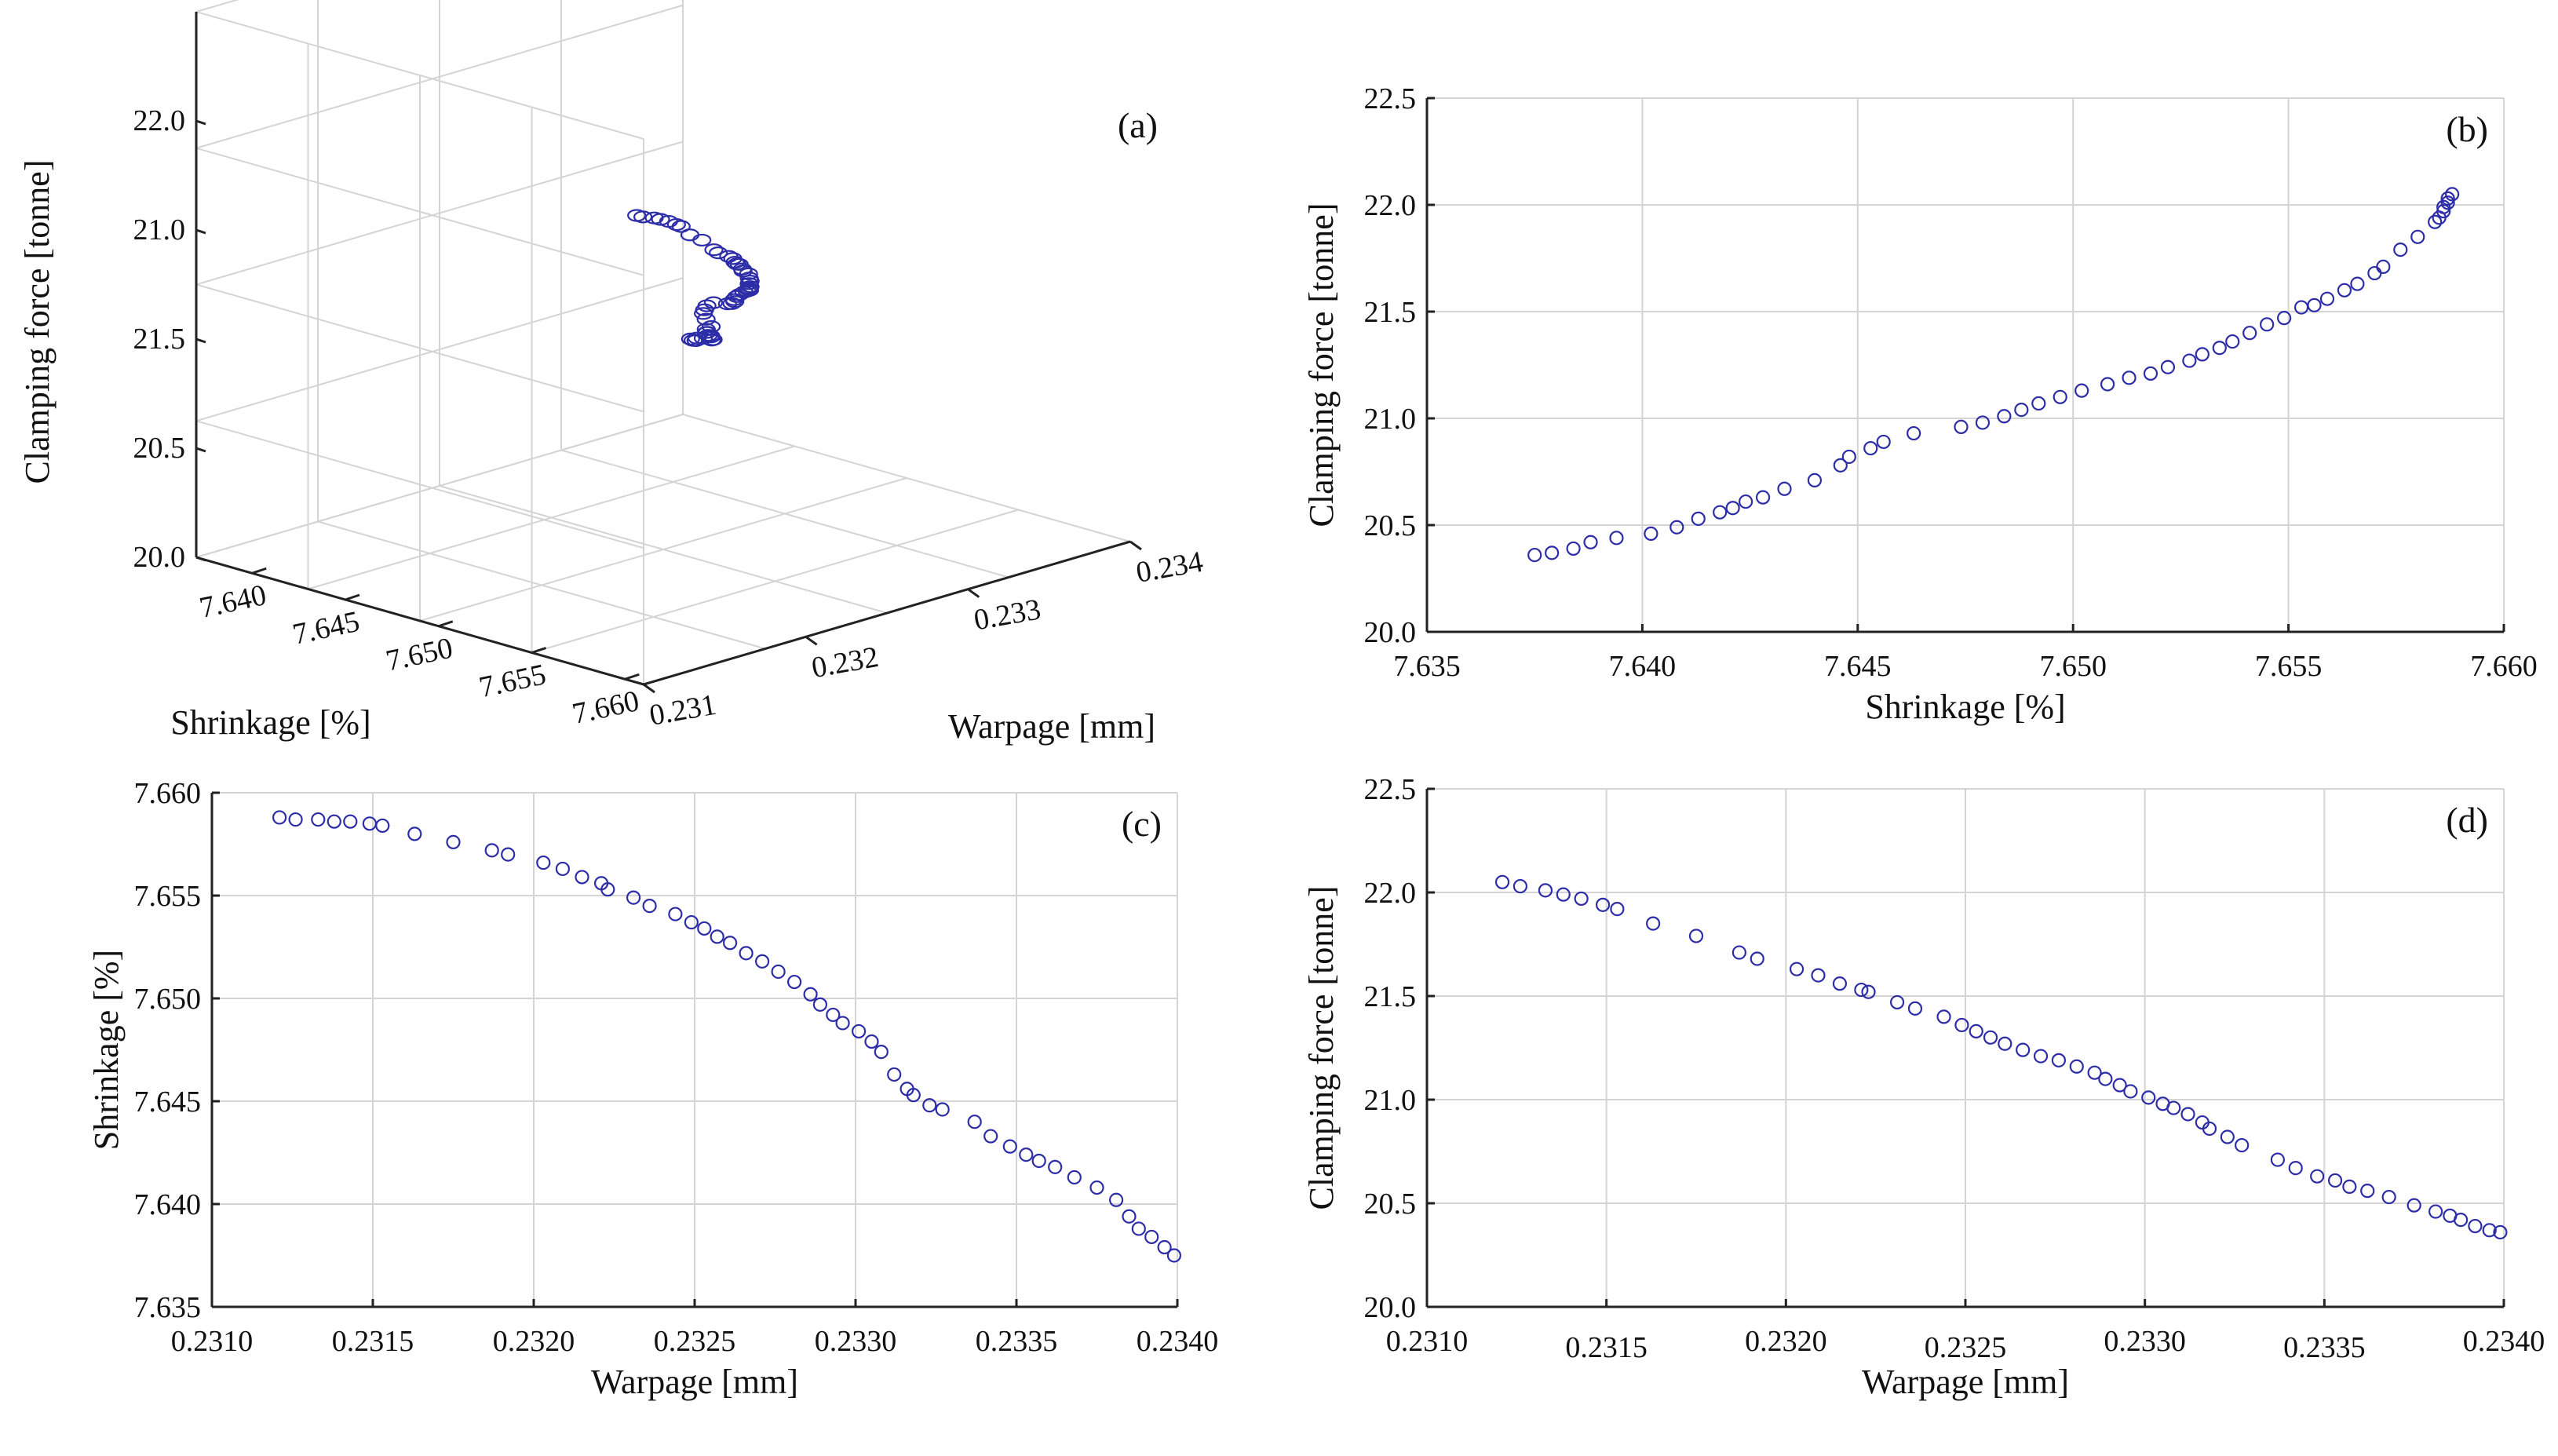  Describe the element at coordinates (1427, 666) in the screenshot. I see `x-tick-label: 7.635` at that location.